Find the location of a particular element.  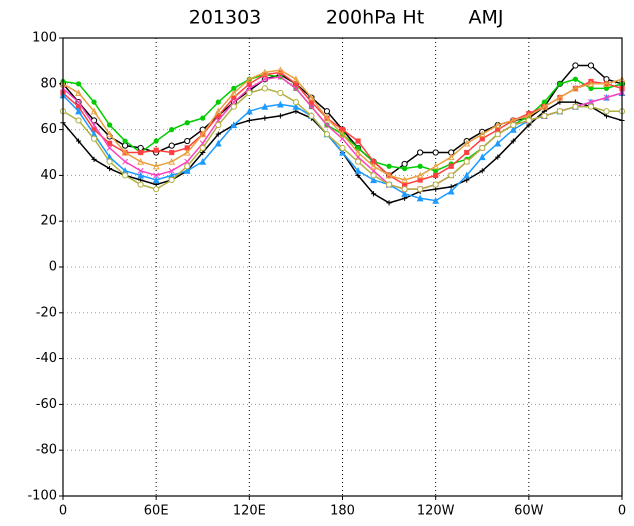

x-tick-label: 0 is located at coordinates (63, 511).